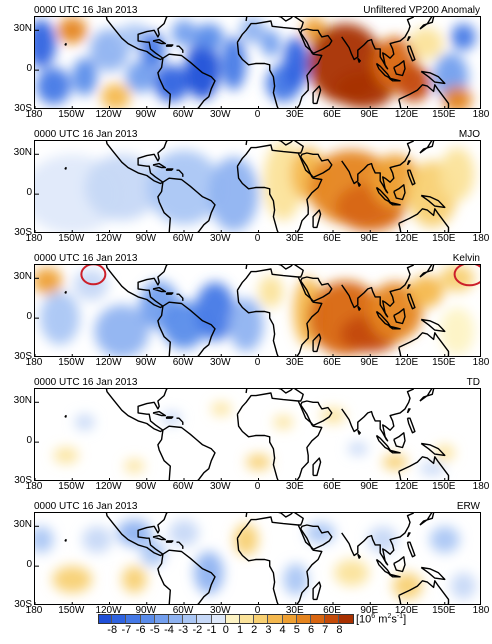 The image size is (492, 644). What do you see at coordinates (339, 630) in the screenshot?
I see `colorbar-tick-label: 8` at bounding box center [339, 630].